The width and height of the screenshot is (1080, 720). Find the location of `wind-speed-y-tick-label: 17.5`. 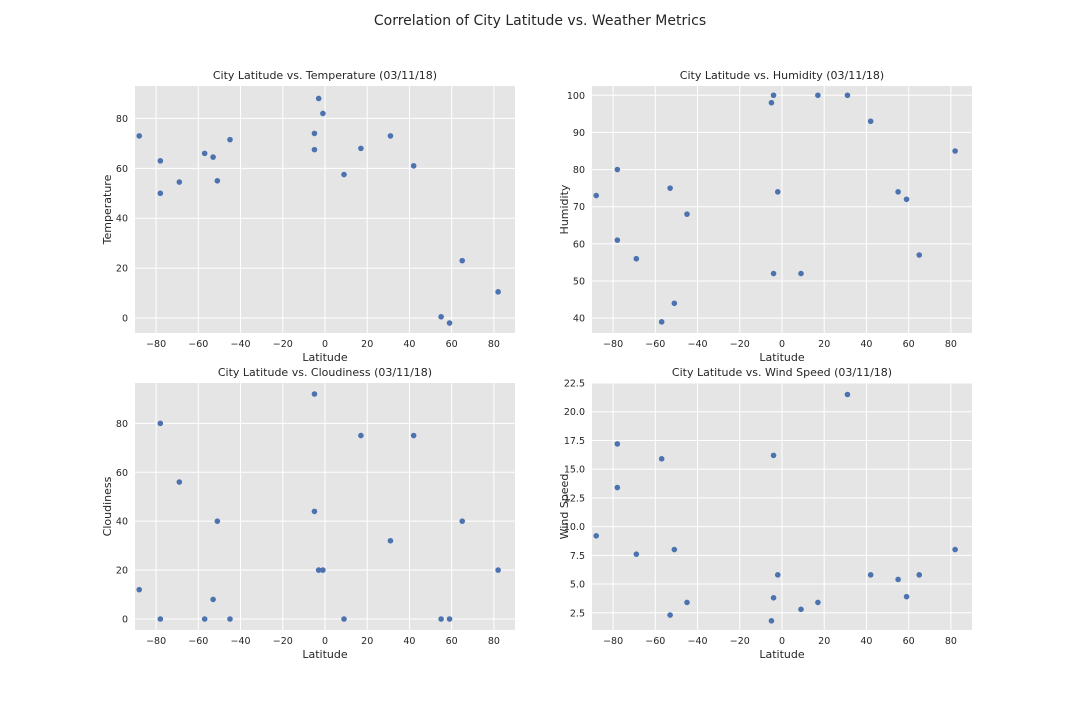

wind-speed-y-tick-label: 17.5 is located at coordinates (574, 441).